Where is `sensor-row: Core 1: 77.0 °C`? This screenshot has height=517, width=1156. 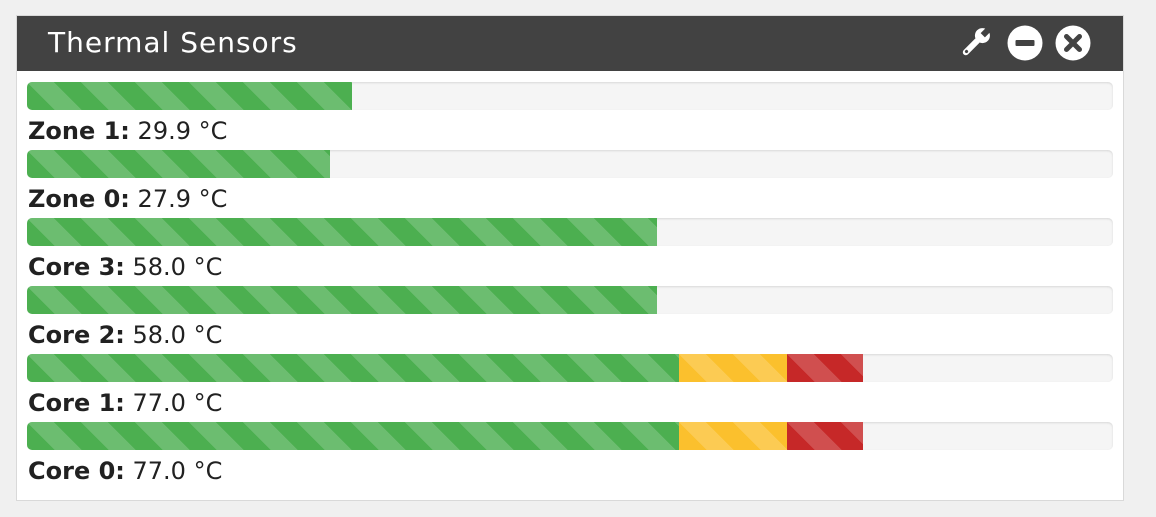 sensor-row: Core 1: 77.0 °C is located at coordinates (570, 388).